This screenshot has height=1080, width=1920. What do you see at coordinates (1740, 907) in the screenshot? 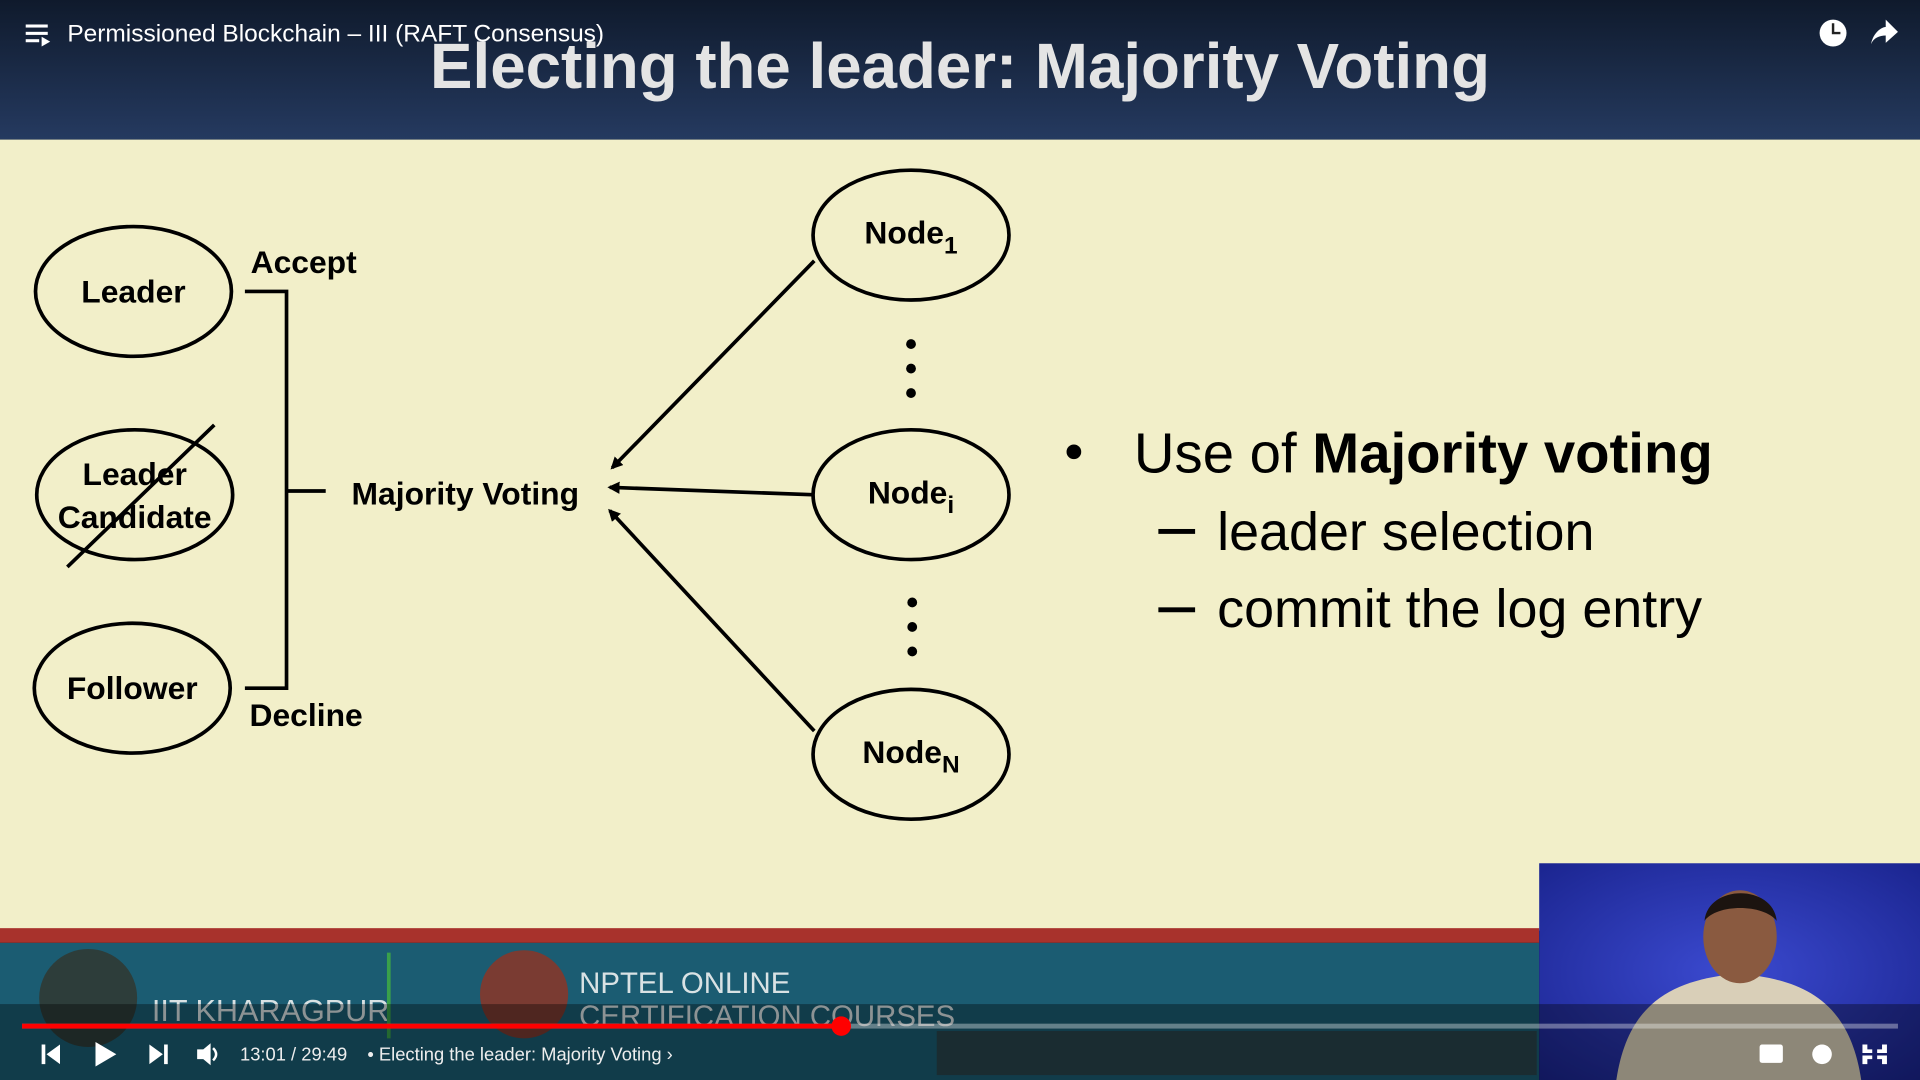
I see `presenter-hair` at bounding box center [1740, 907].